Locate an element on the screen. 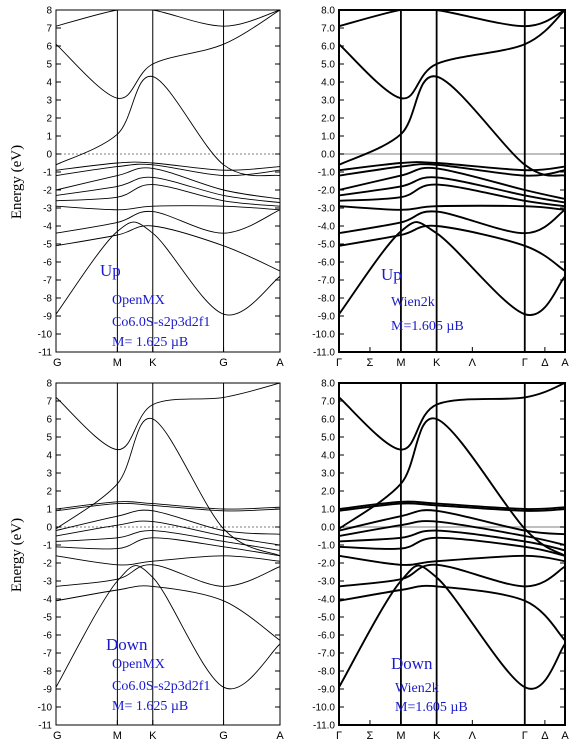 The height and width of the screenshot is (755, 582). y-tick-label: -9.0 is located at coordinates (327, 317).